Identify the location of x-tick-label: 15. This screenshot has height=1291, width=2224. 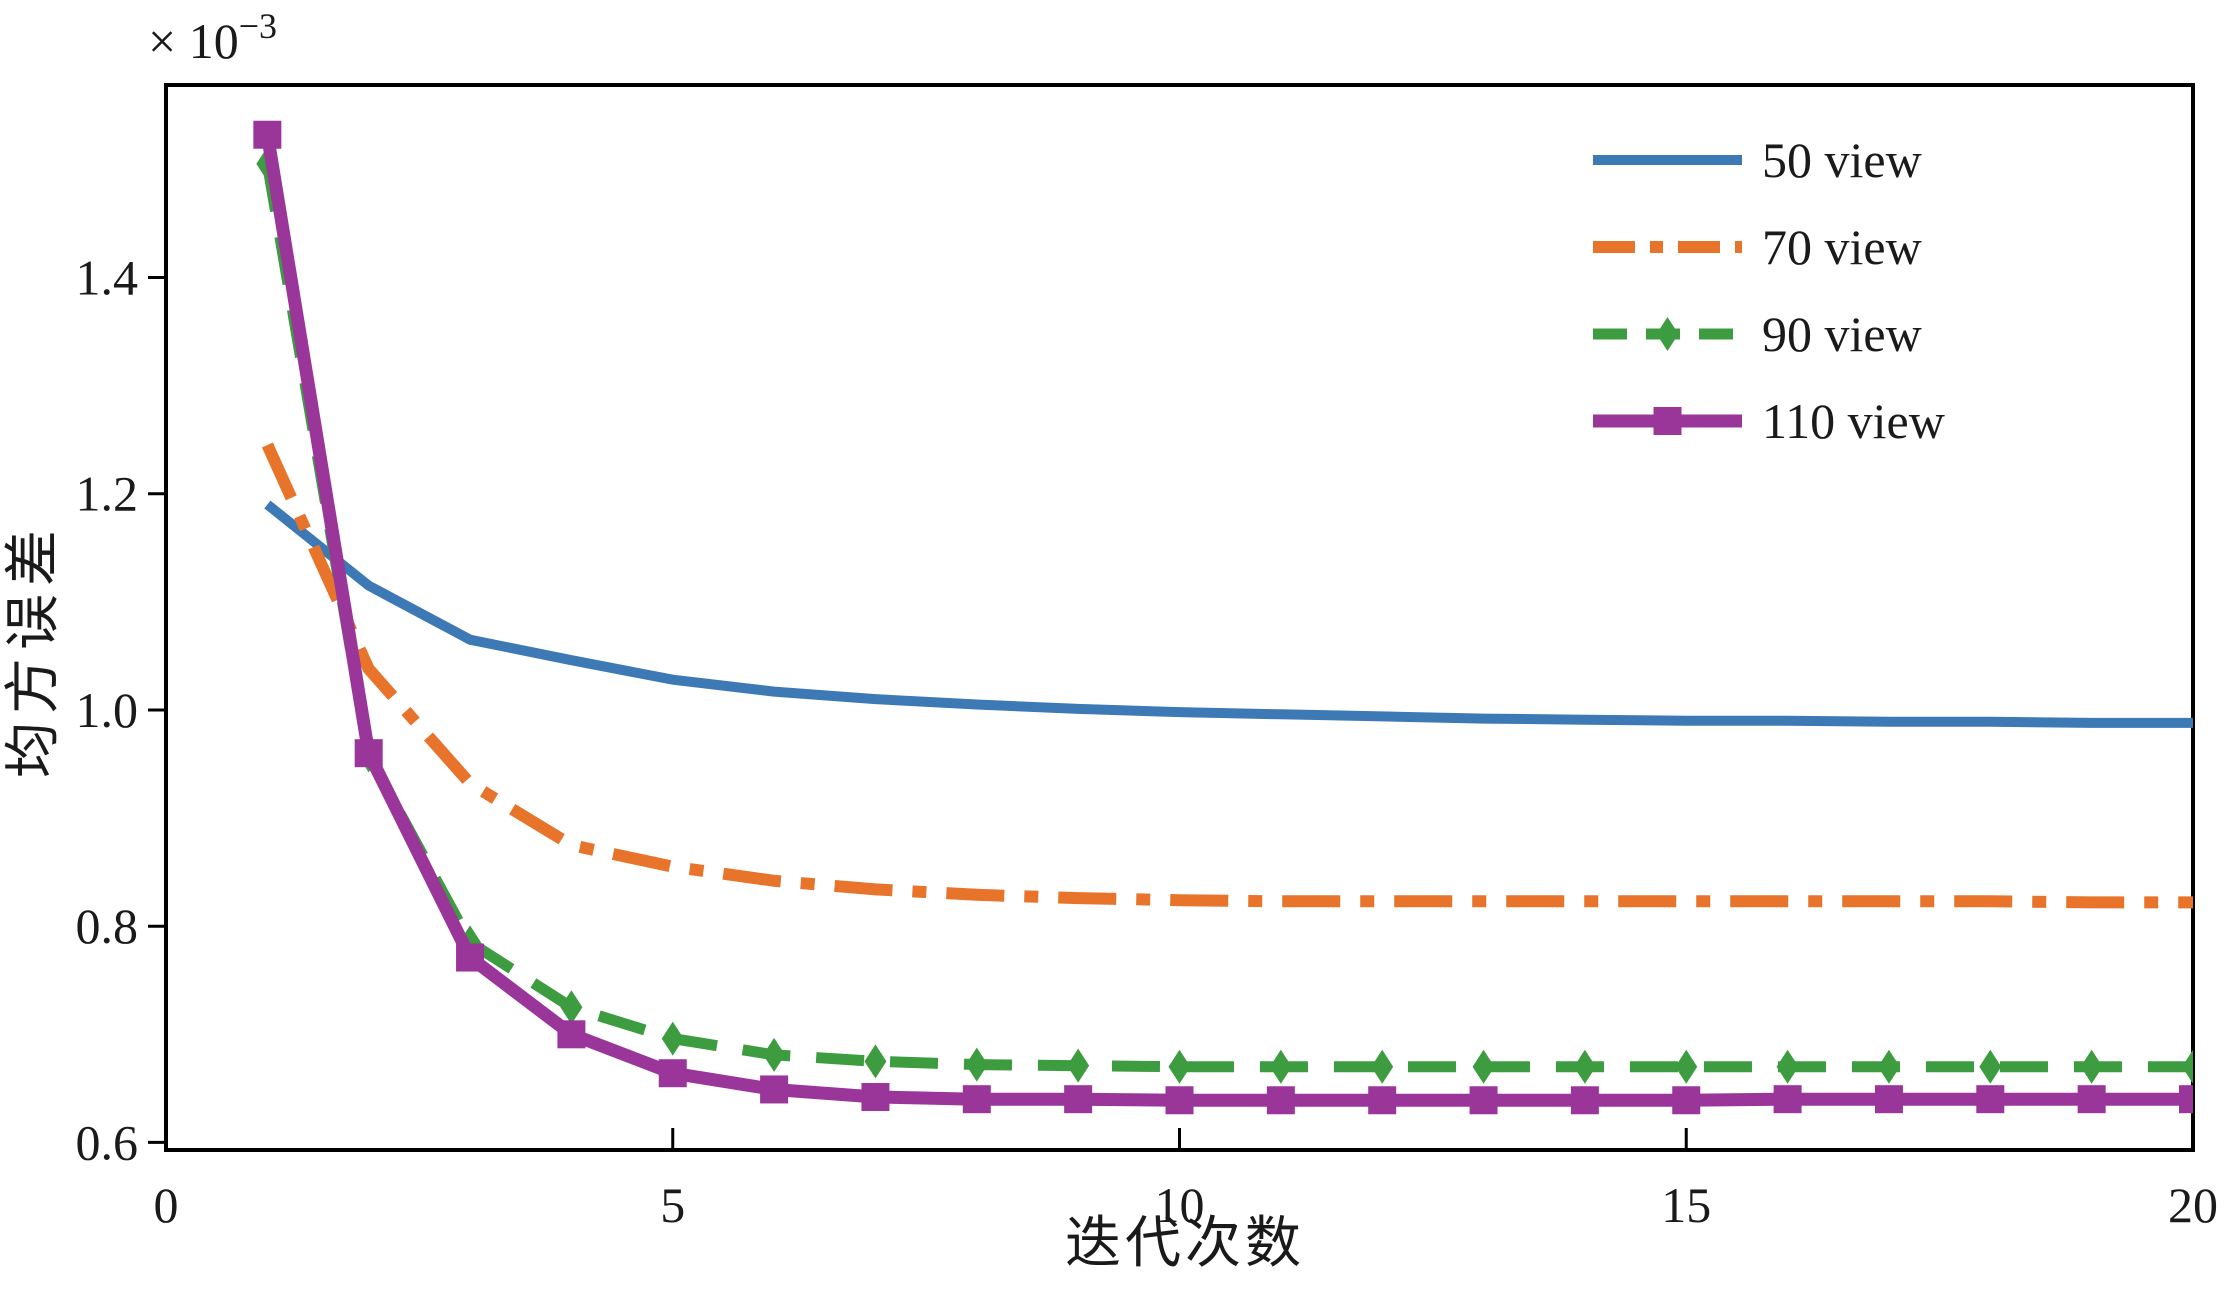
(1686, 1205).